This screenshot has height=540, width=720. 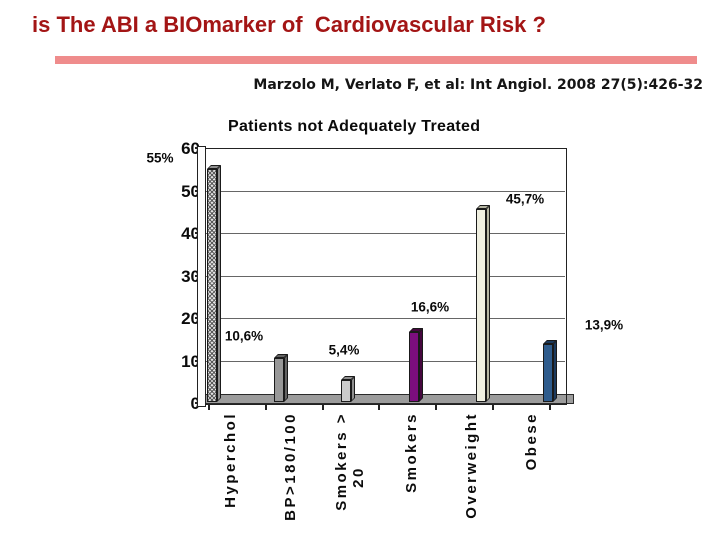 What do you see at coordinates (290, 466) in the screenshot?
I see `x-axis-label-line: BP>180/100` at bounding box center [290, 466].